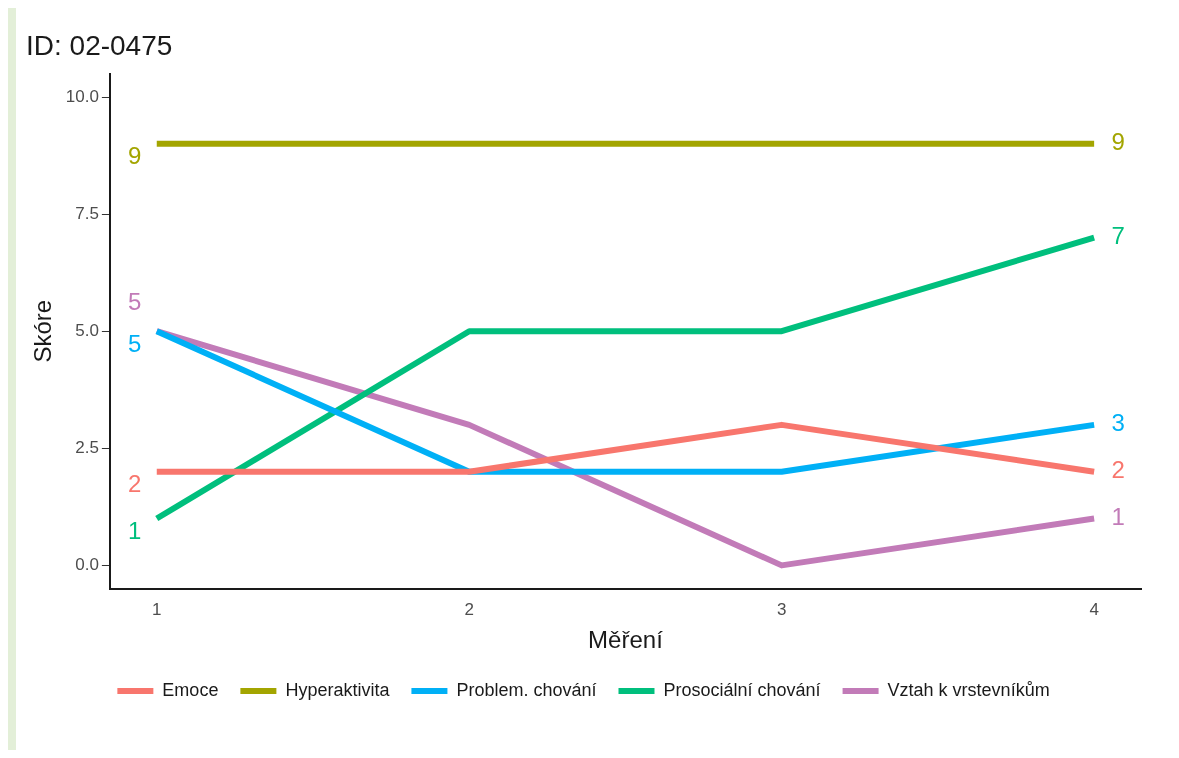 The height and width of the screenshot is (758, 1179). Describe the element at coordinates (157, 609) in the screenshot. I see `x-tick-label: 1` at that location.